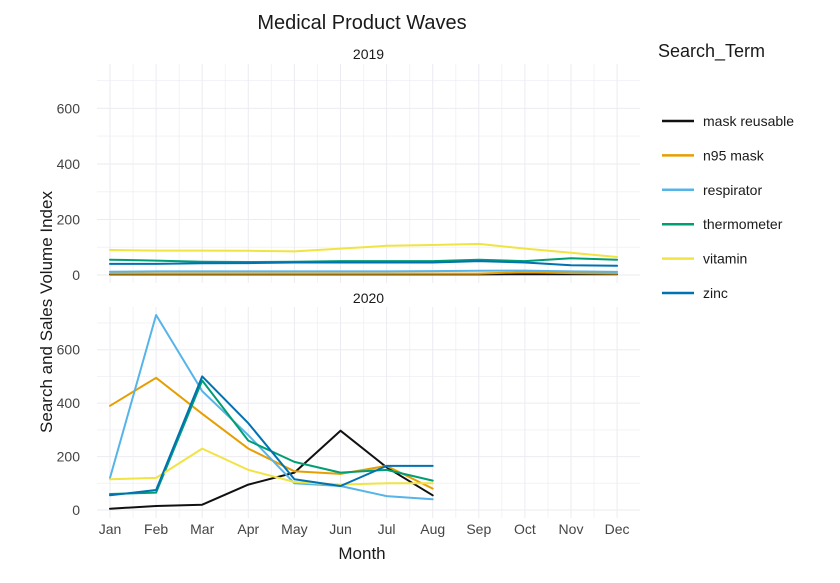 The height and width of the screenshot is (583, 840). I want to click on x-tick-label: Nov, so click(571, 529).